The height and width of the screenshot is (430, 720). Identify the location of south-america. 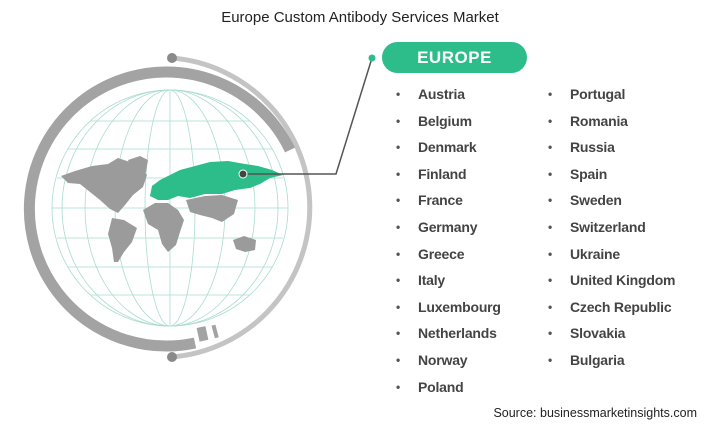
(122, 240).